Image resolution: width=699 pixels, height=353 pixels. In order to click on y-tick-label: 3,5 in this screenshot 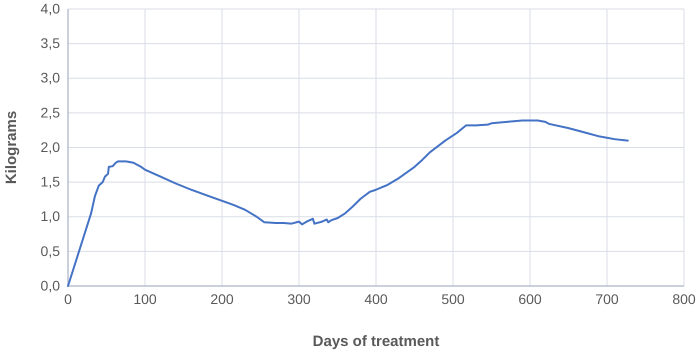, I will do `click(50, 43)`.